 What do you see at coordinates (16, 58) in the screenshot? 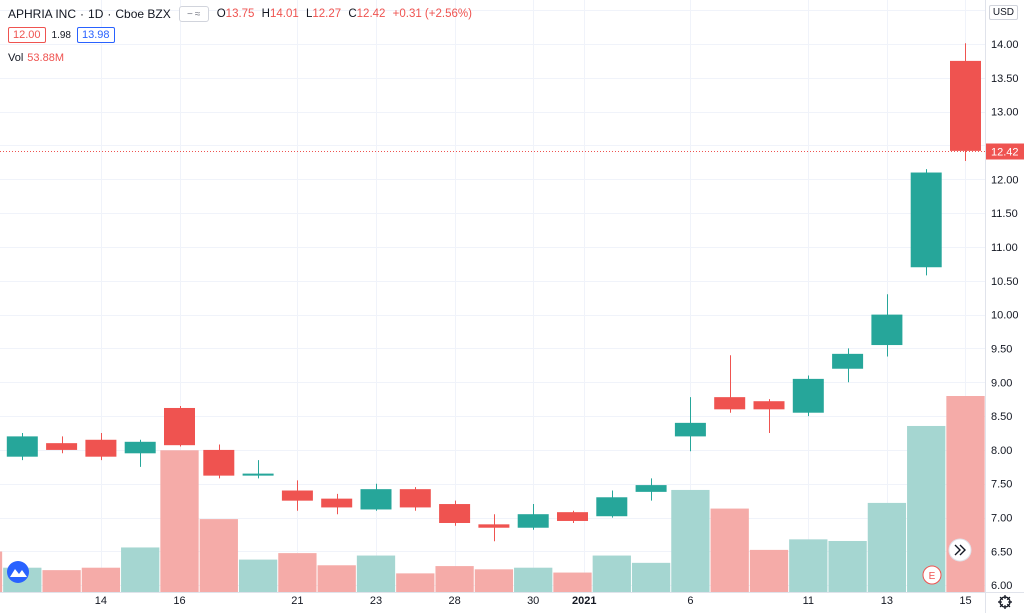
I see `volume-label: Vol` at bounding box center [16, 58].